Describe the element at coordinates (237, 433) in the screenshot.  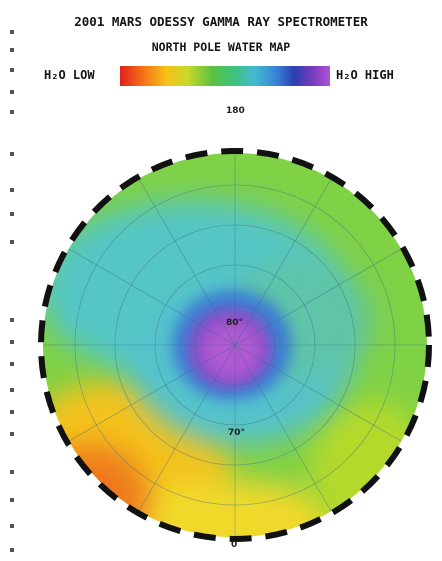
I see `latitude-label-70: 70°` at that location.